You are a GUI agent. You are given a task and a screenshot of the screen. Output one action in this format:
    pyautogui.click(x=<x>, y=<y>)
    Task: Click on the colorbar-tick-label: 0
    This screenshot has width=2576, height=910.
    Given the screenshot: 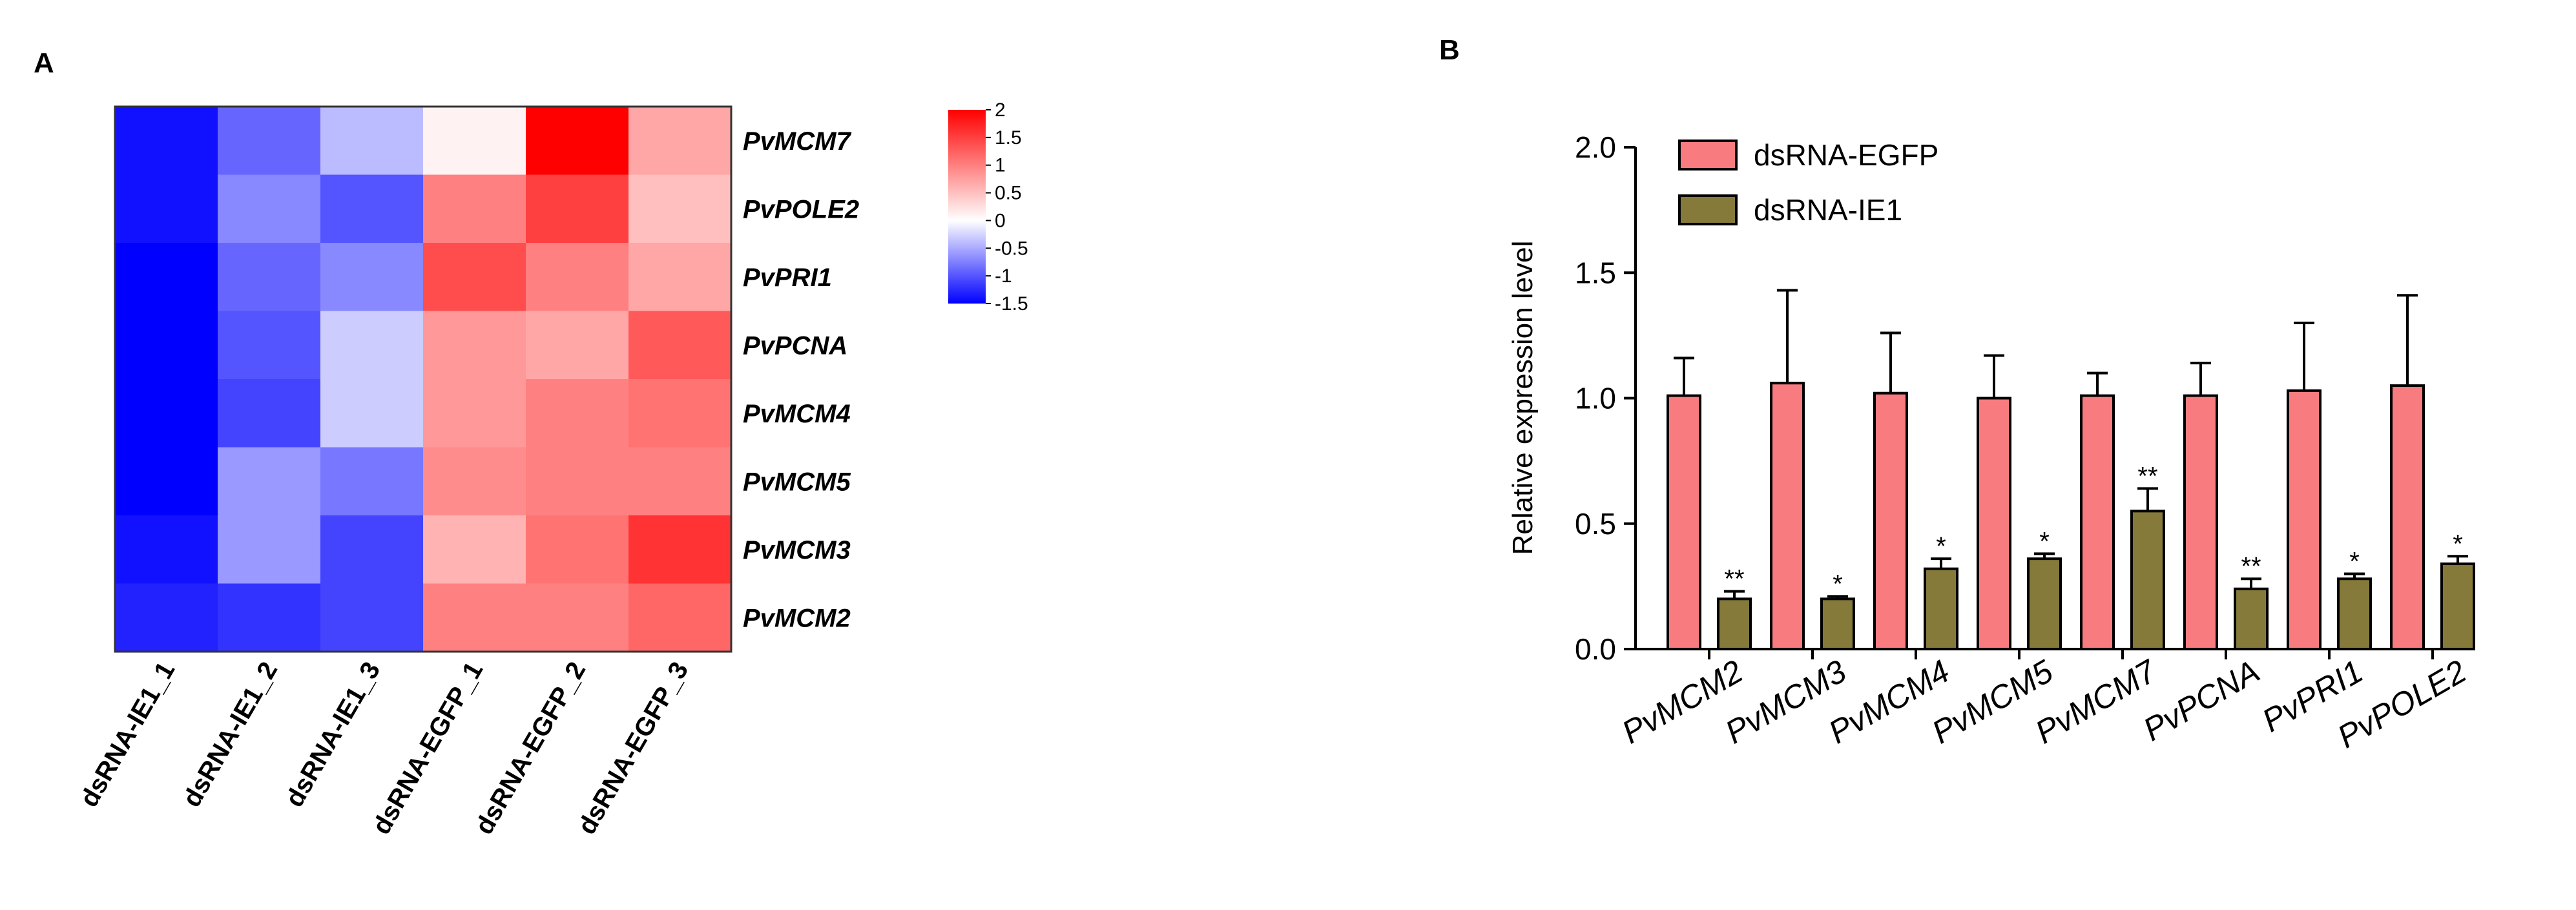 What is the action you would take?
    pyautogui.click(x=1000, y=221)
    